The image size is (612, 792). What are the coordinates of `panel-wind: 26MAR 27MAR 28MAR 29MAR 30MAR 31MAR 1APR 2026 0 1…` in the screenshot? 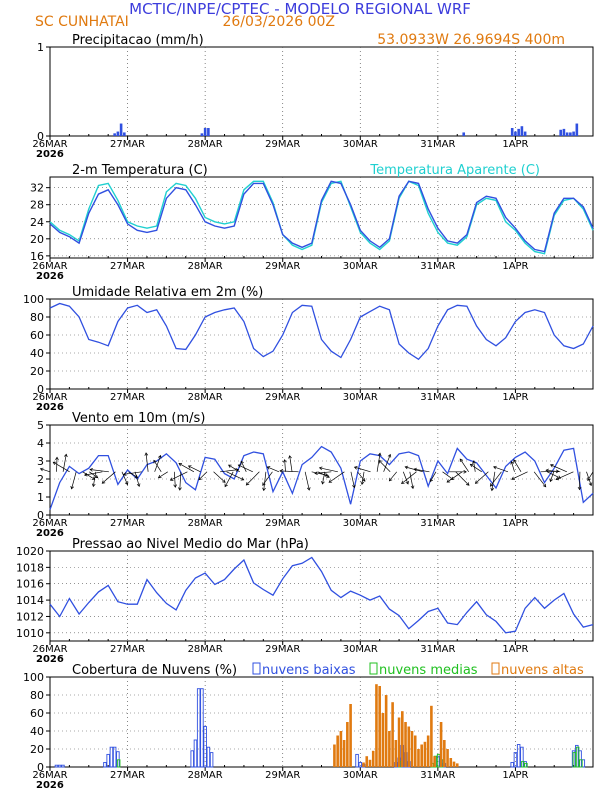 It's located at (313, 475).